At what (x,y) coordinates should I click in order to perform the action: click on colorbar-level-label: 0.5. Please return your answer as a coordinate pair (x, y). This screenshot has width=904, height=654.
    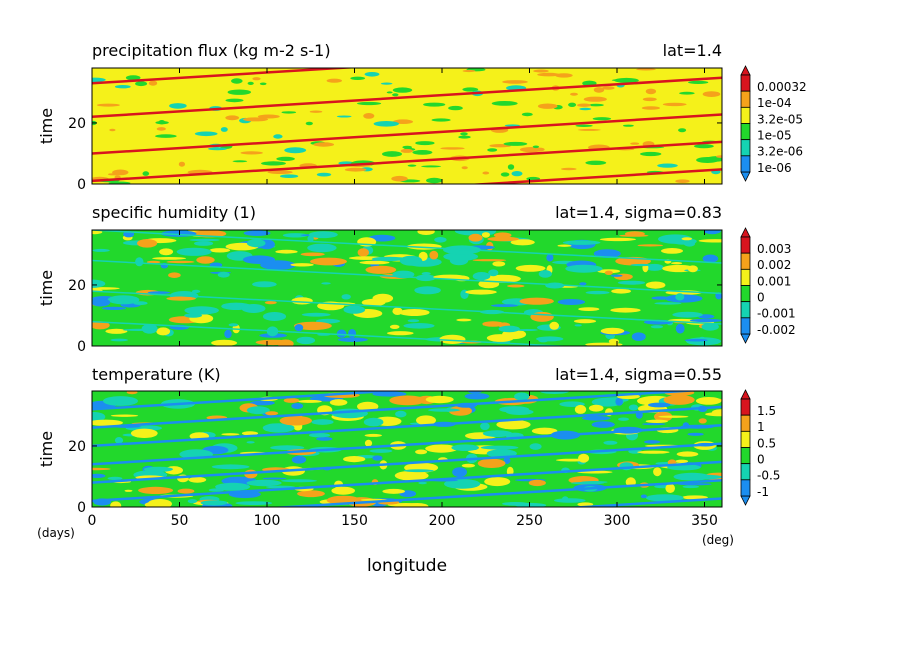
    Looking at the image, I should click on (766, 443).